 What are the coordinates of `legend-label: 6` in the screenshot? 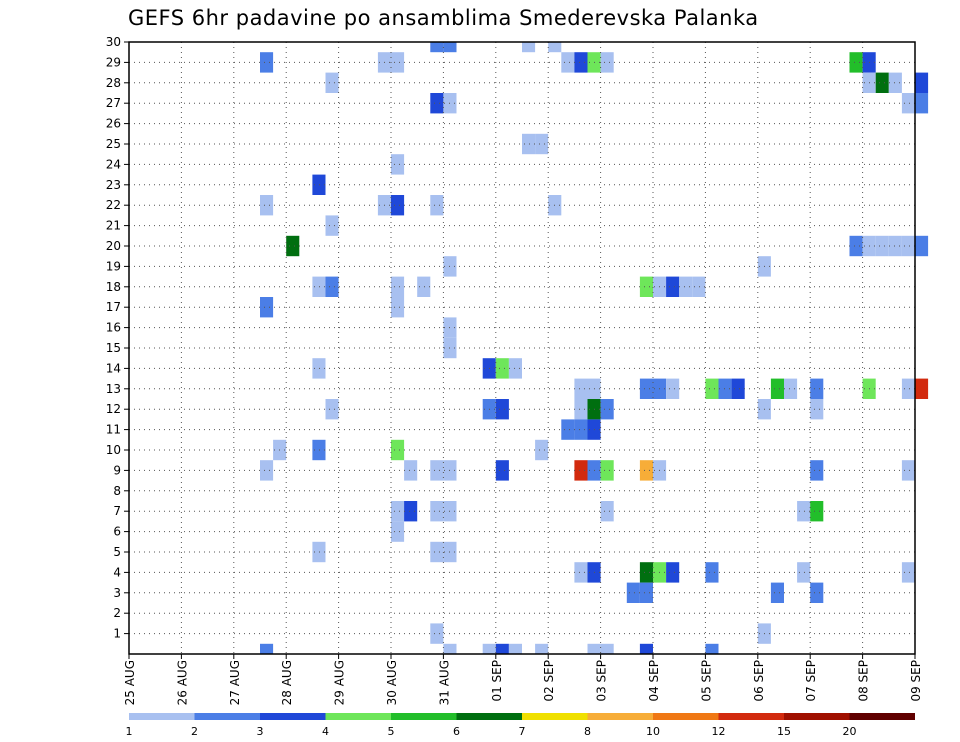 It's located at (456, 731).